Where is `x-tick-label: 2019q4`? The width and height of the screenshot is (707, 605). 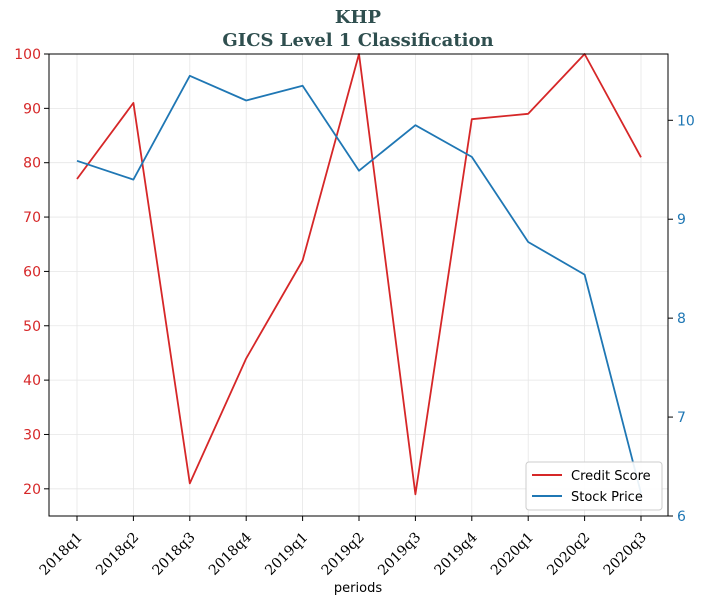 x-tick-label: 2019q4 is located at coordinates (455, 553).